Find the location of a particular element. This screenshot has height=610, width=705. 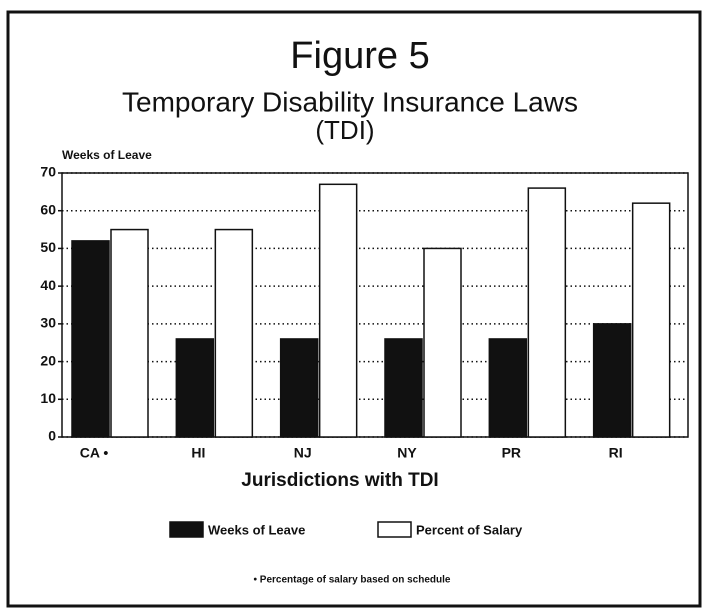

x-tick-label: NJ is located at coordinates (303, 453).